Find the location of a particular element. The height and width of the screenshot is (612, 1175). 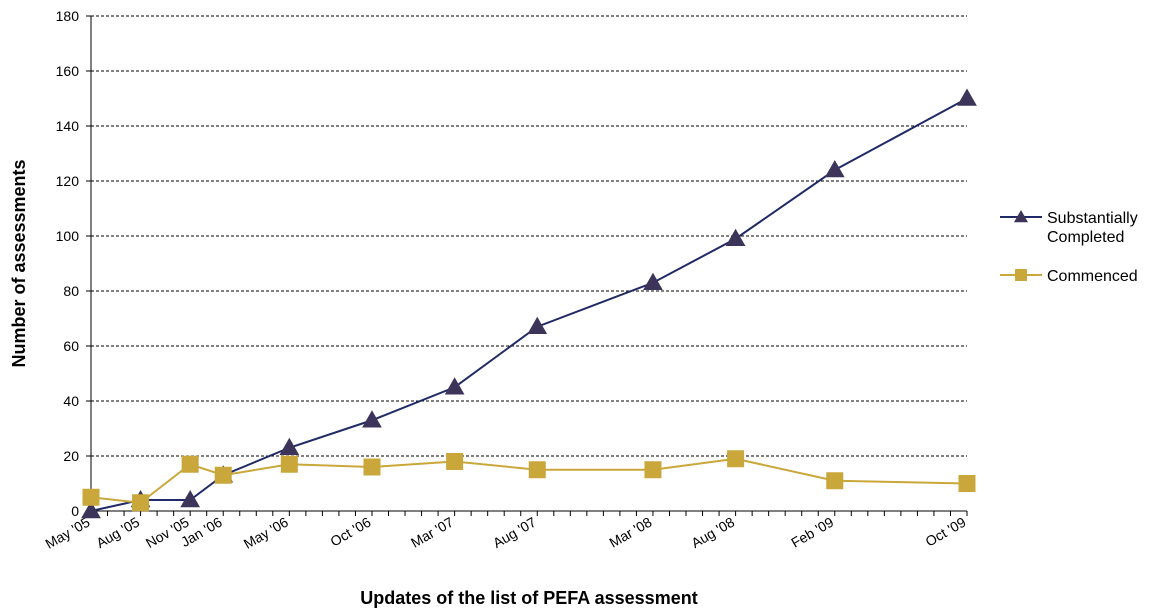

legend-label: Substantially is located at coordinates (1092, 218).